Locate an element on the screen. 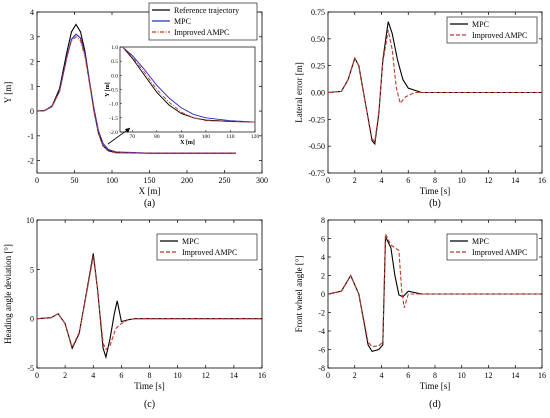 This screenshot has width=550, height=418. x-tick-label: 200 is located at coordinates (187, 180).